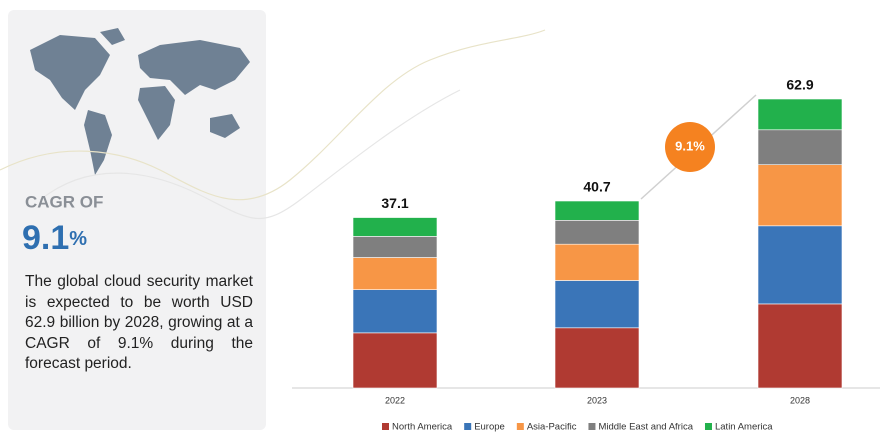 This screenshot has height=434, width=887. I want to click on decor-curve, so click(250, 154).